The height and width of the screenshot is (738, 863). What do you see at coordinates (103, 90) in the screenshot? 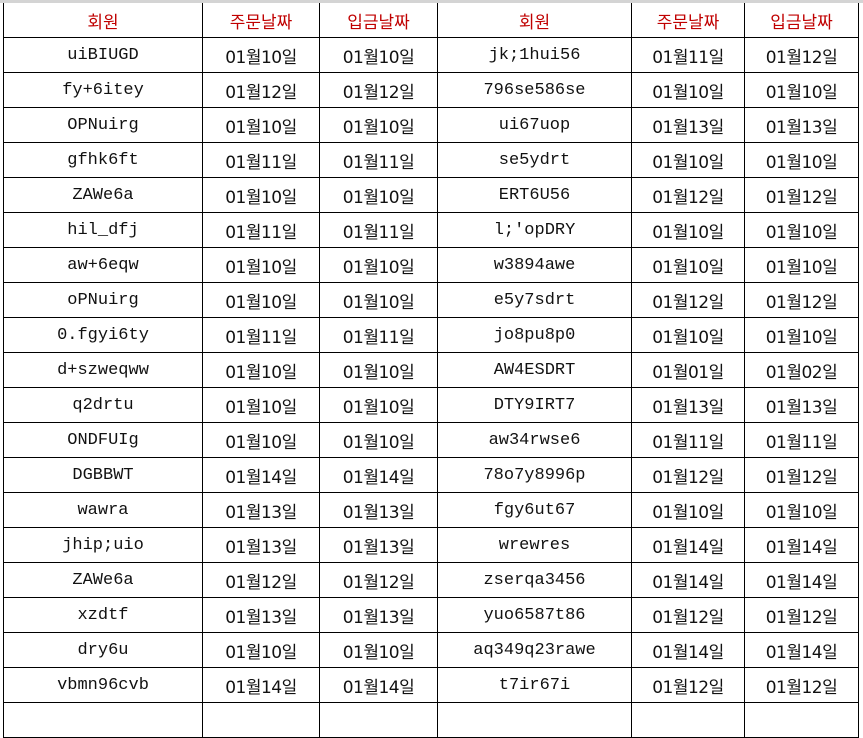
I see `member-cell: fy+6itey` at bounding box center [103, 90].